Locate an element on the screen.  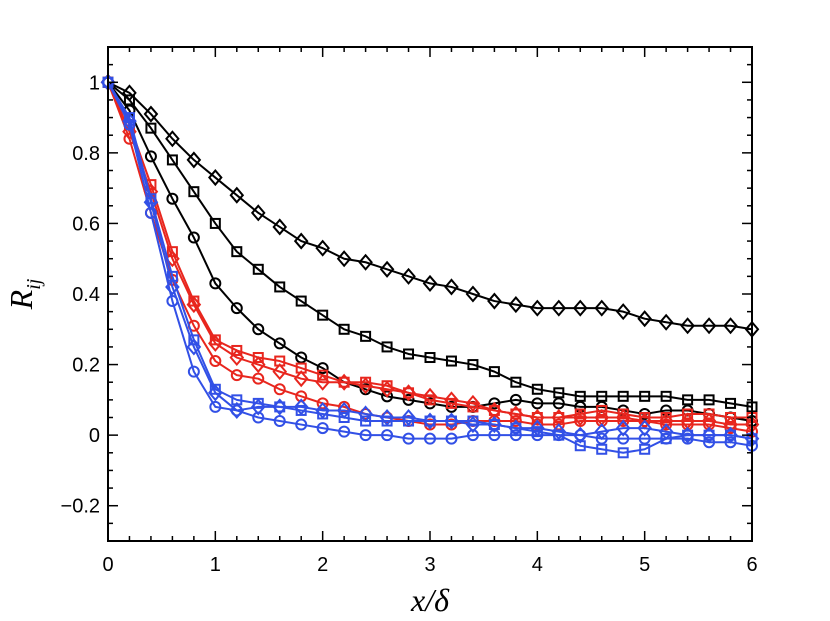
x-tick-label: 4 is located at coordinates (537, 565).